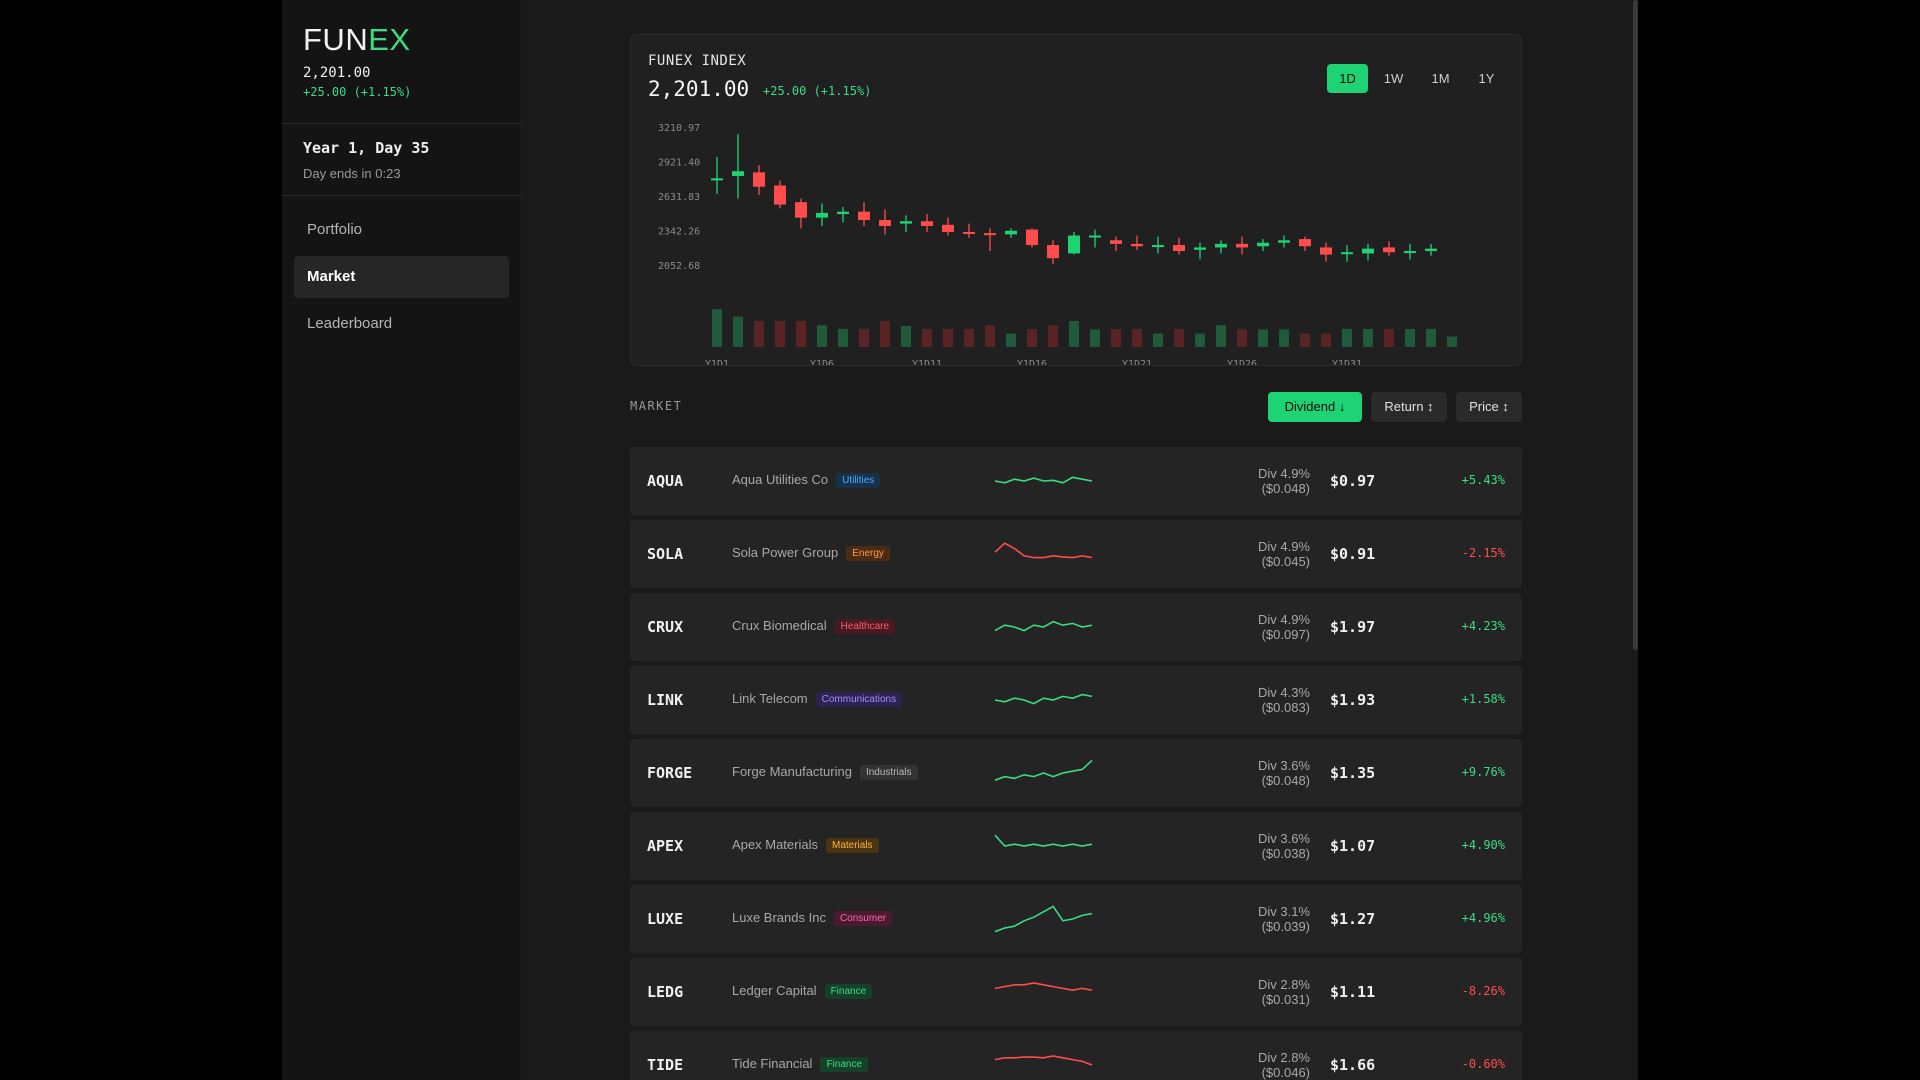 The image size is (1920, 1080). What do you see at coordinates (679, 232) in the screenshot?
I see `y-tick-label: 2342.26` at bounding box center [679, 232].